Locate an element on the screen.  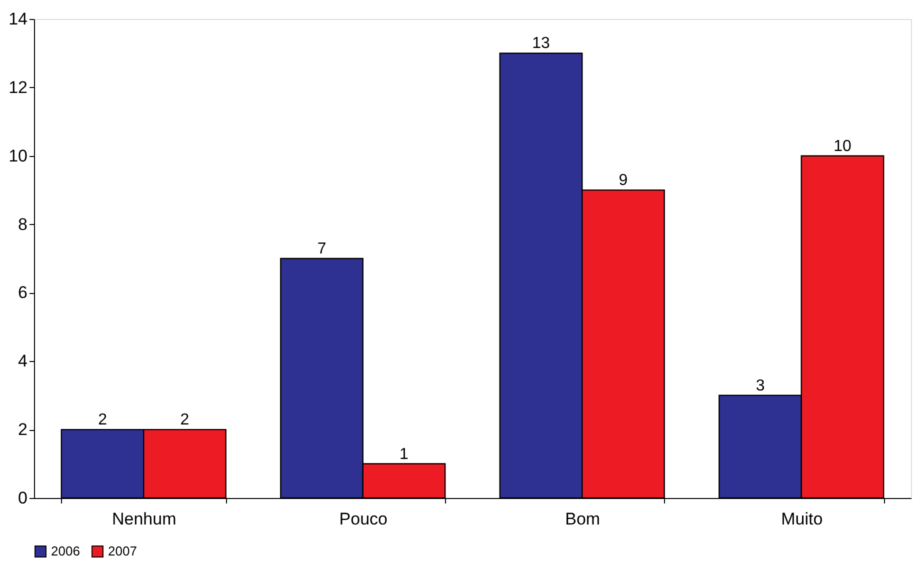
x-tick-label: Nenhum is located at coordinates (144, 519).